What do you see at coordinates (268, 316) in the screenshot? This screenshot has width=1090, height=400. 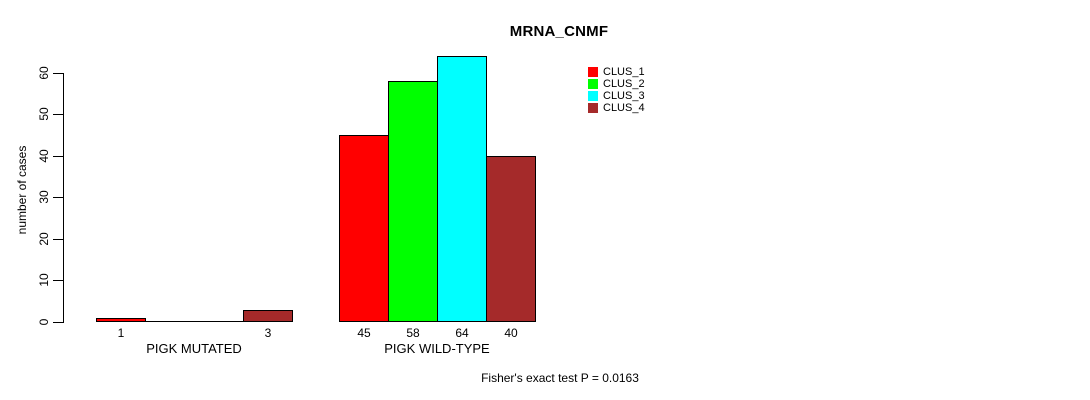 I see `bar-clus_4-group1` at bounding box center [268, 316].